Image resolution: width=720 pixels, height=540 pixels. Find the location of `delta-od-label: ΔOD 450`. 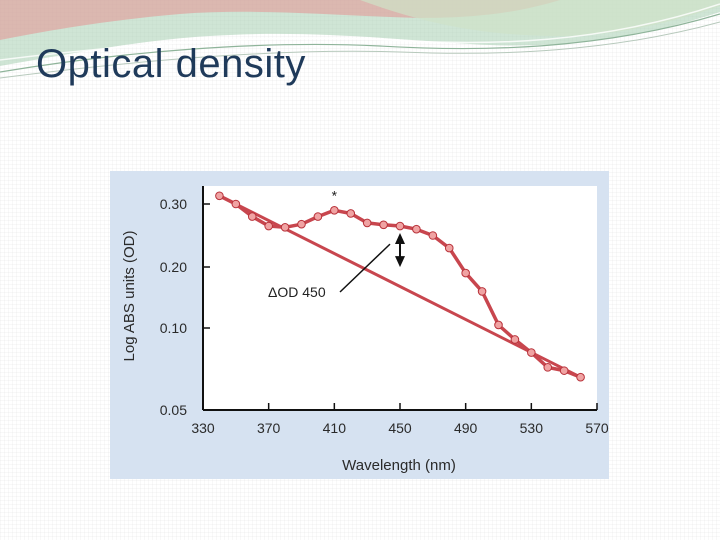

delta-od-label: ΔOD 450 is located at coordinates (297, 292).